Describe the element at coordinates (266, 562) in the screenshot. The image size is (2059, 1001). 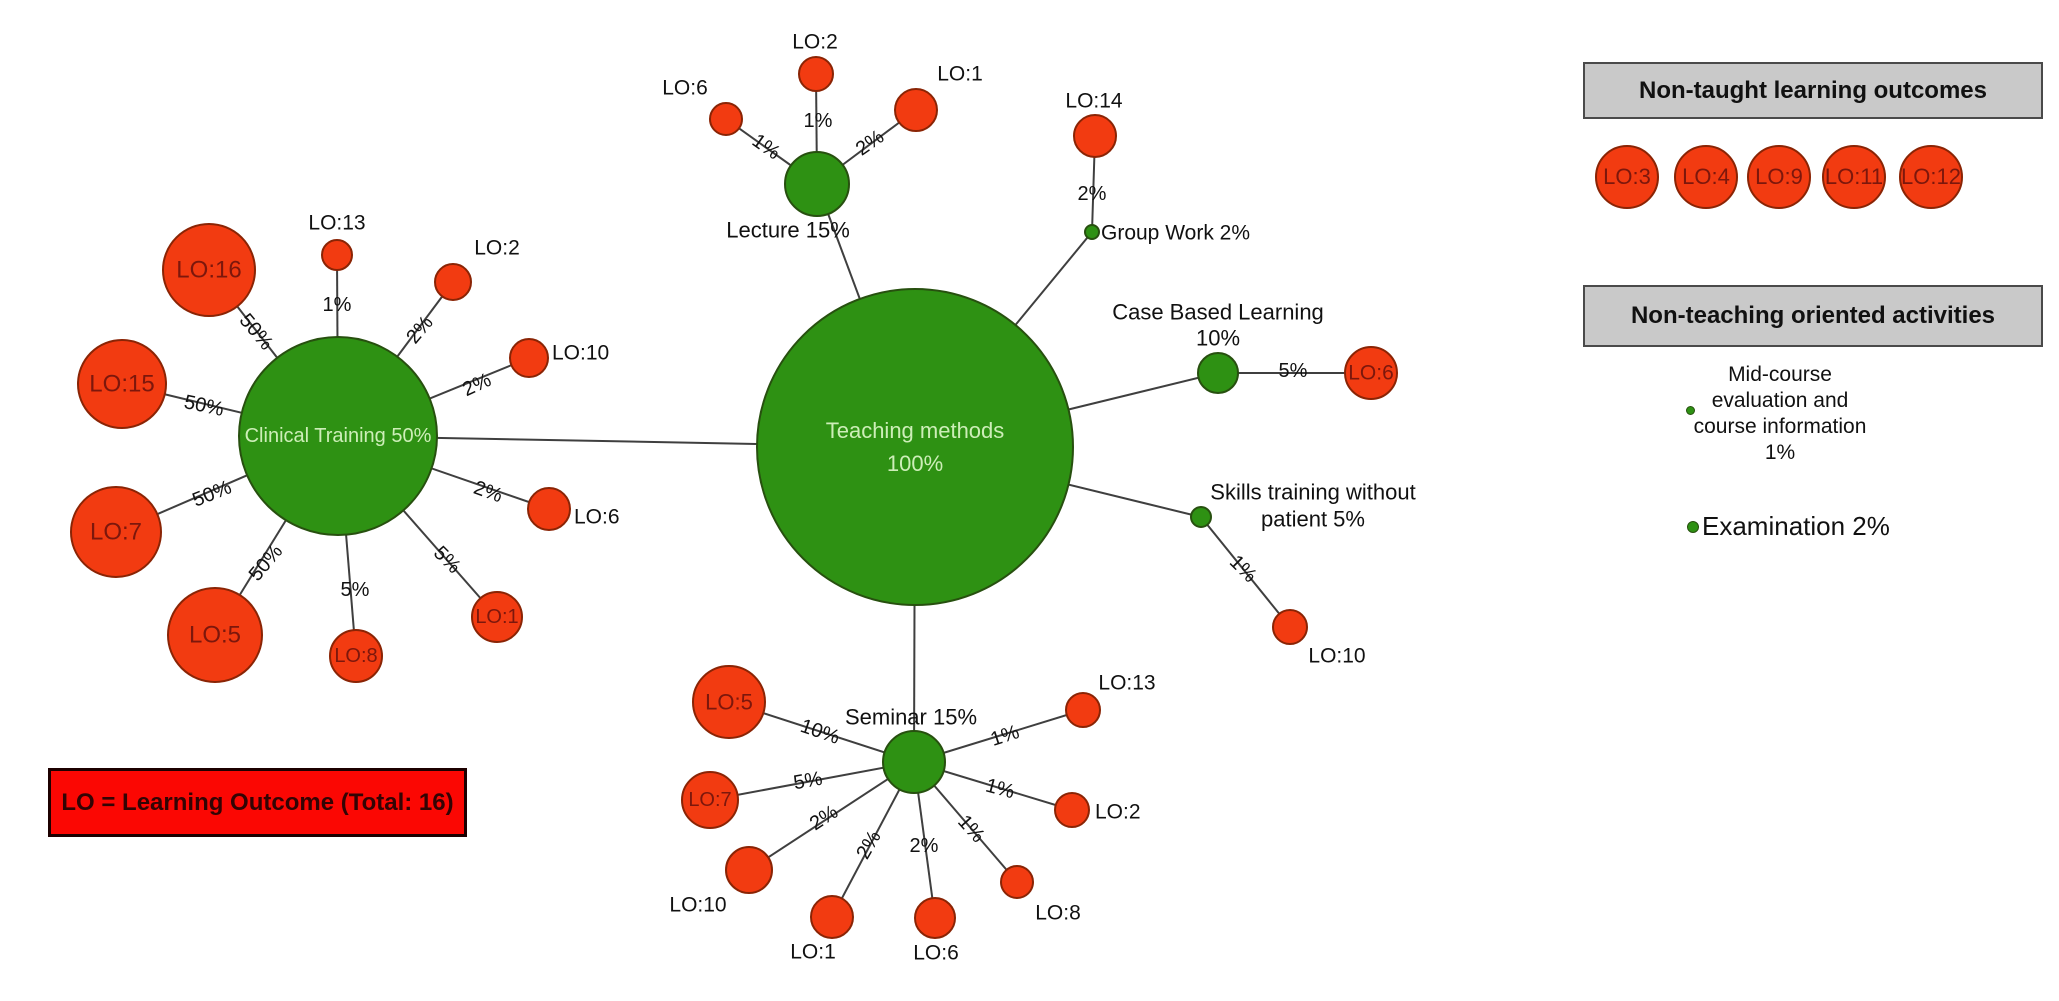
I see `edge-percent-clinical-c5: 50%` at that location.